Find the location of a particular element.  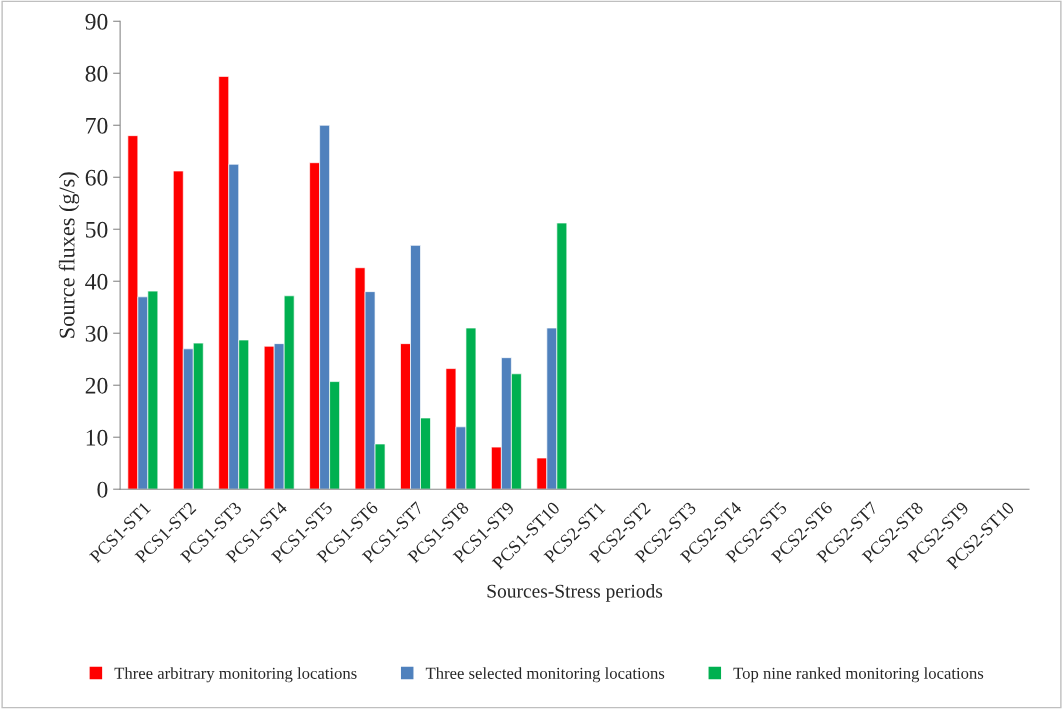

legend-label: Three selected monitoring locations is located at coordinates (545, 675).